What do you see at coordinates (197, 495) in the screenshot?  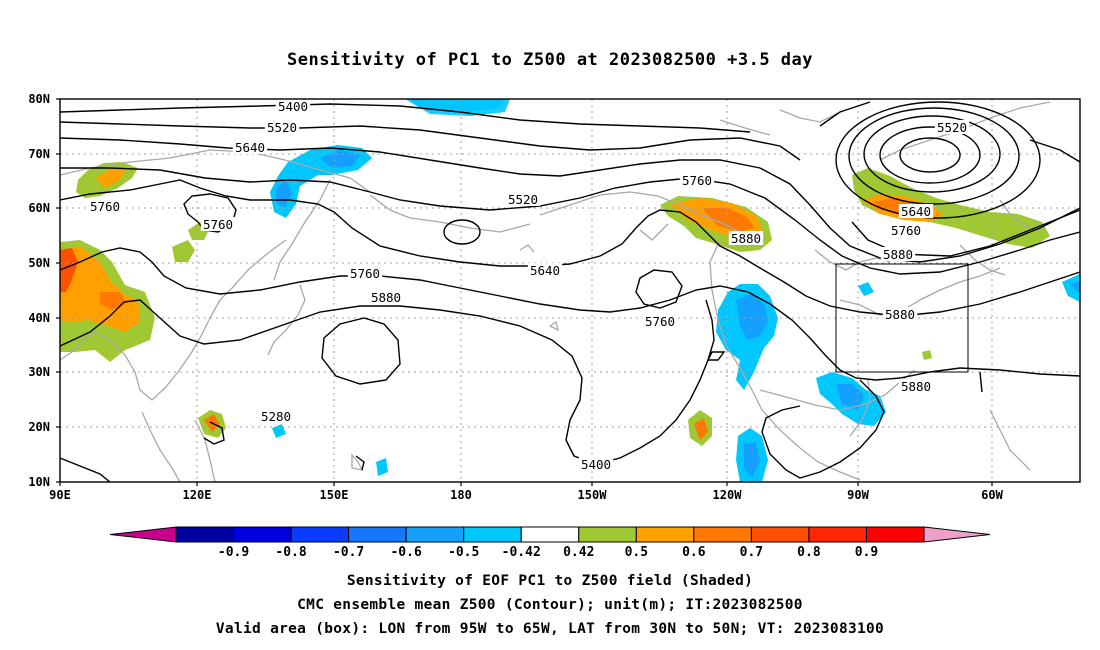 I see `lon-tick-label: 120E` at bounding box center [197, 495].